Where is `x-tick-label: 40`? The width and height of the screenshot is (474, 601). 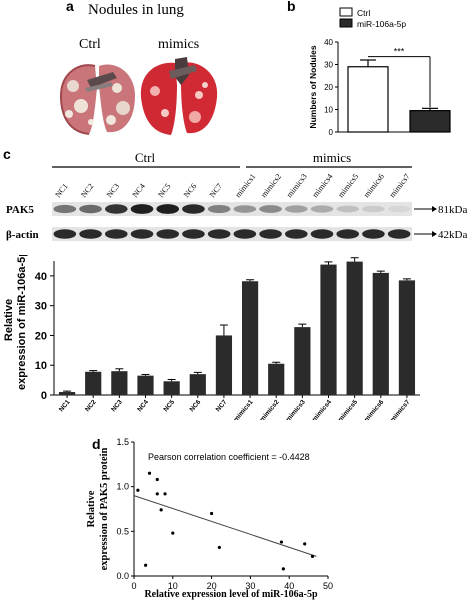 x-tick-label: 40 is located at coordinates (289, 586).